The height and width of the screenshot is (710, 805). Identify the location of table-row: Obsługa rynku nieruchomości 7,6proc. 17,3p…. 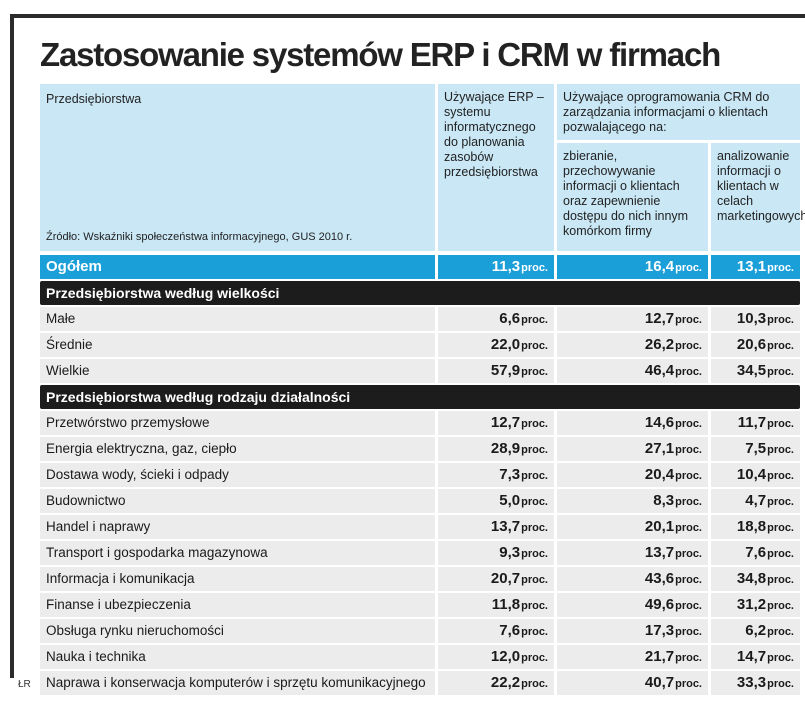
(420, 632).